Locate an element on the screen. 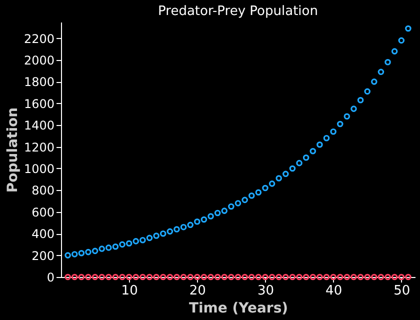 The width and height of the screenshot is (420, 320). y-tick-label: 200 is located at coordinates (43, 255).